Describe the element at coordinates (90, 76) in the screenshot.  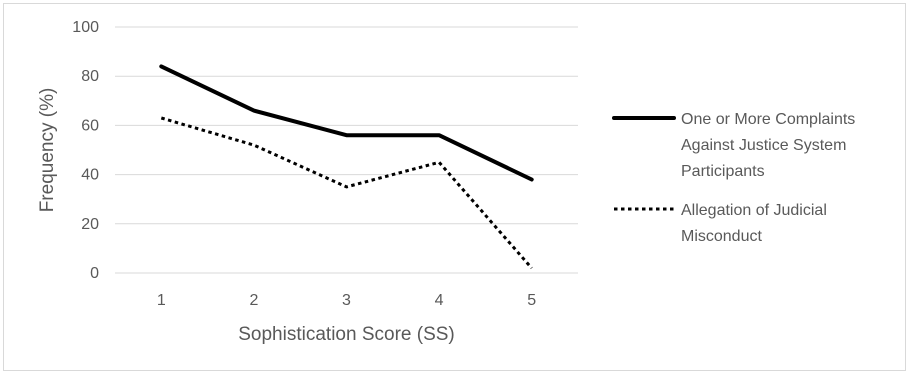
I see `y-tick-label: 80` at that location.